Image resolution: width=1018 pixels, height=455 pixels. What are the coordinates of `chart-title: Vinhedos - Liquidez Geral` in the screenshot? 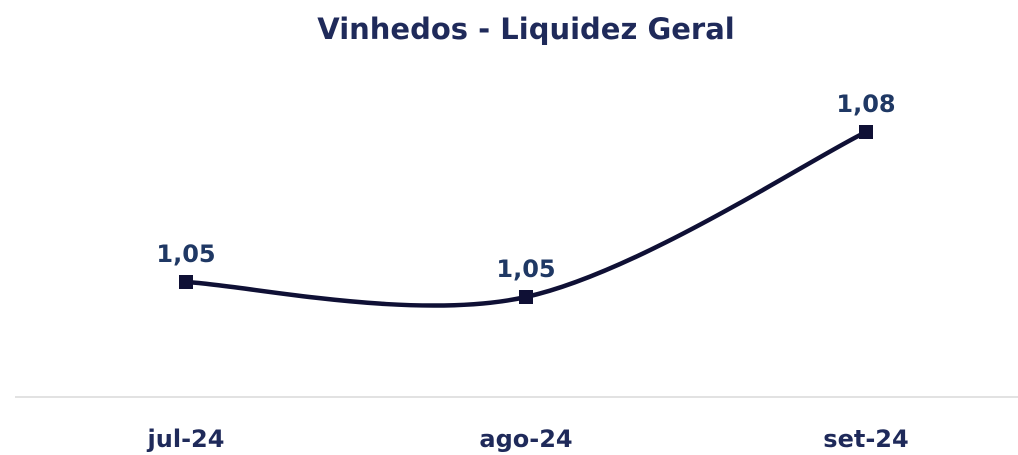 It's located at (525, 29).